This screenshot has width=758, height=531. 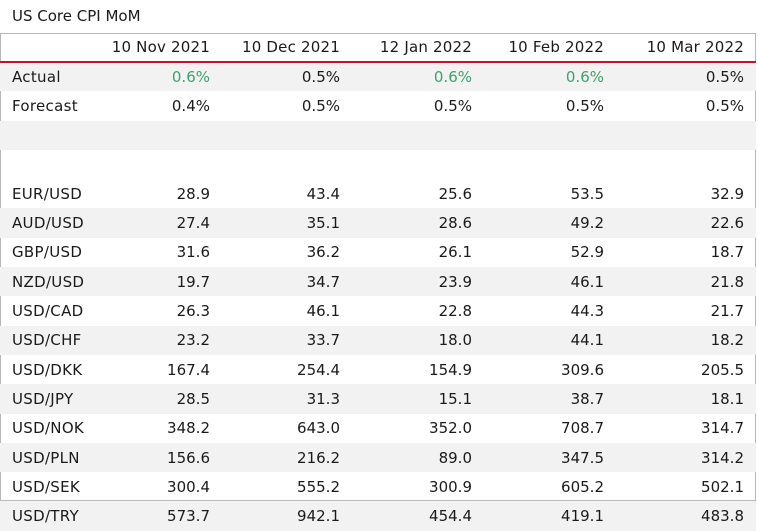 I want to click on table-cell: 419.1, so click(x=550, y=516).